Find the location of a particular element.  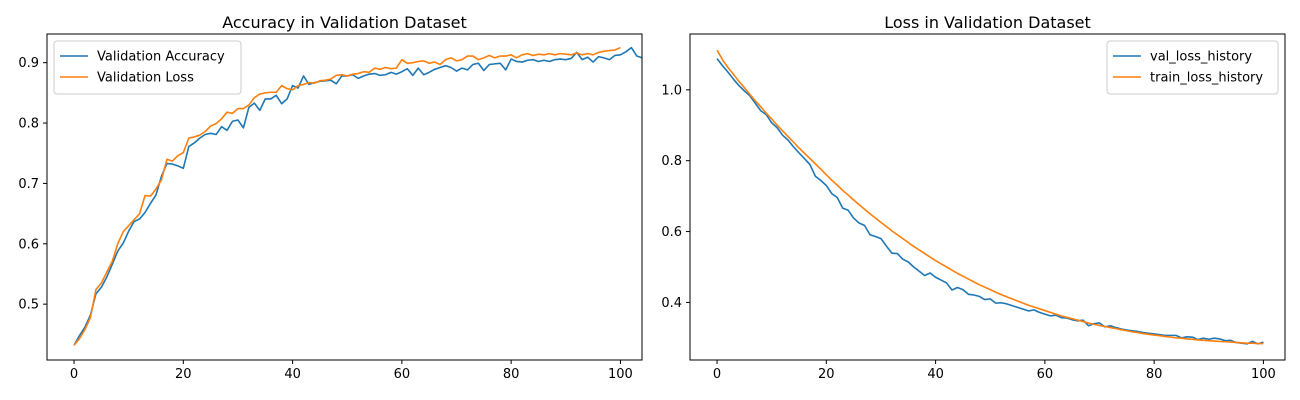

y-tick-label: 0.5 is located at coordinates (28, 305).